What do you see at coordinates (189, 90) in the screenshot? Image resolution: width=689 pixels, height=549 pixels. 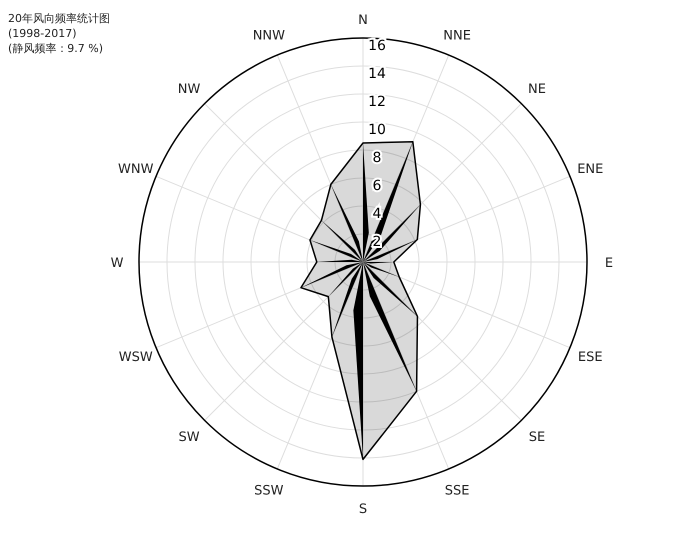 I see `category: NW` at bounding box center [189, 90].